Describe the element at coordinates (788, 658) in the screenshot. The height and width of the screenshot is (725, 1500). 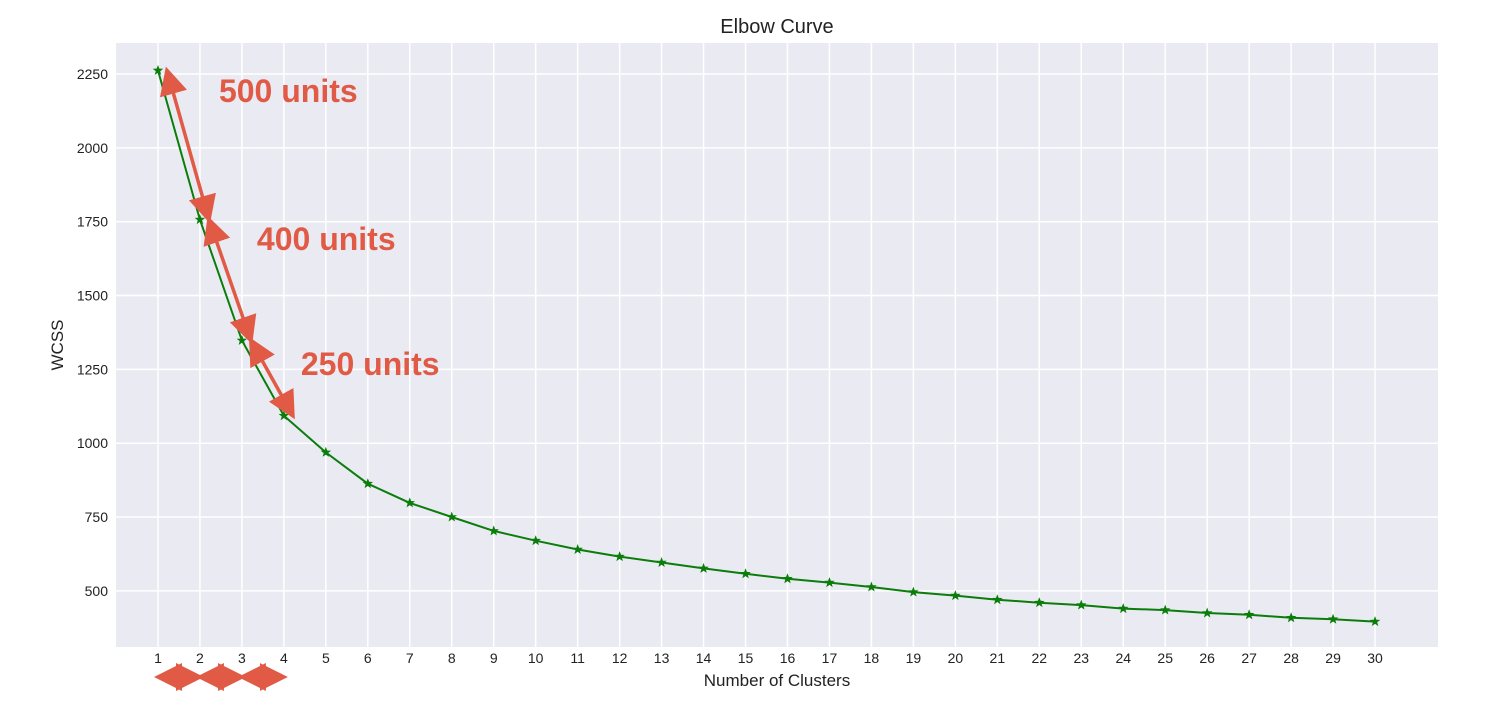
I see `x-tick-label: 16` at that location.